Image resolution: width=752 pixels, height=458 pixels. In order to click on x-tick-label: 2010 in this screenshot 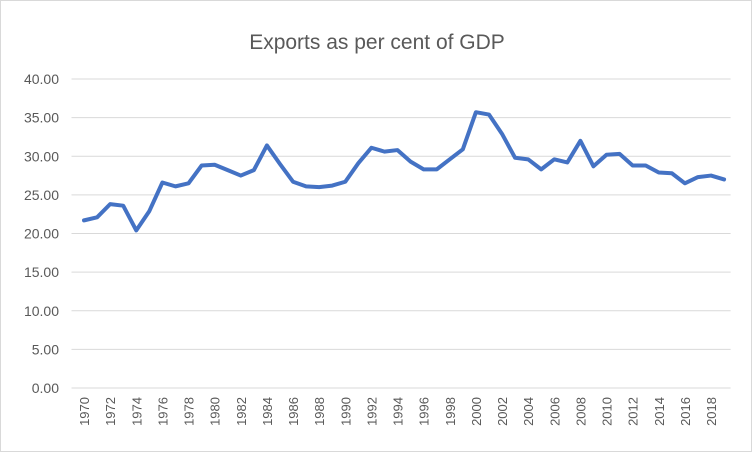, I will do `click(607, 411)`.